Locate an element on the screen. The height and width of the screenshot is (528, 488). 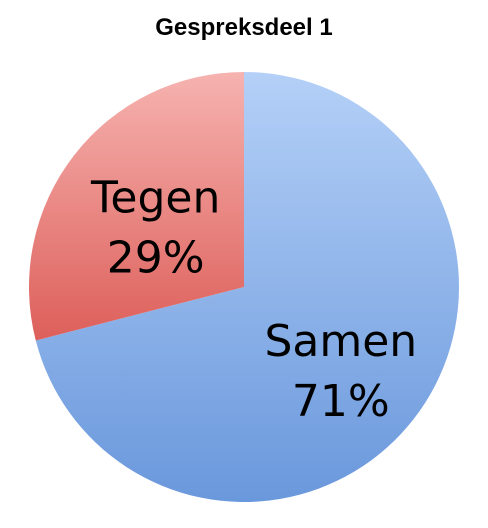
slice-value-tegen: 29% is located at coordinates (156, 257).